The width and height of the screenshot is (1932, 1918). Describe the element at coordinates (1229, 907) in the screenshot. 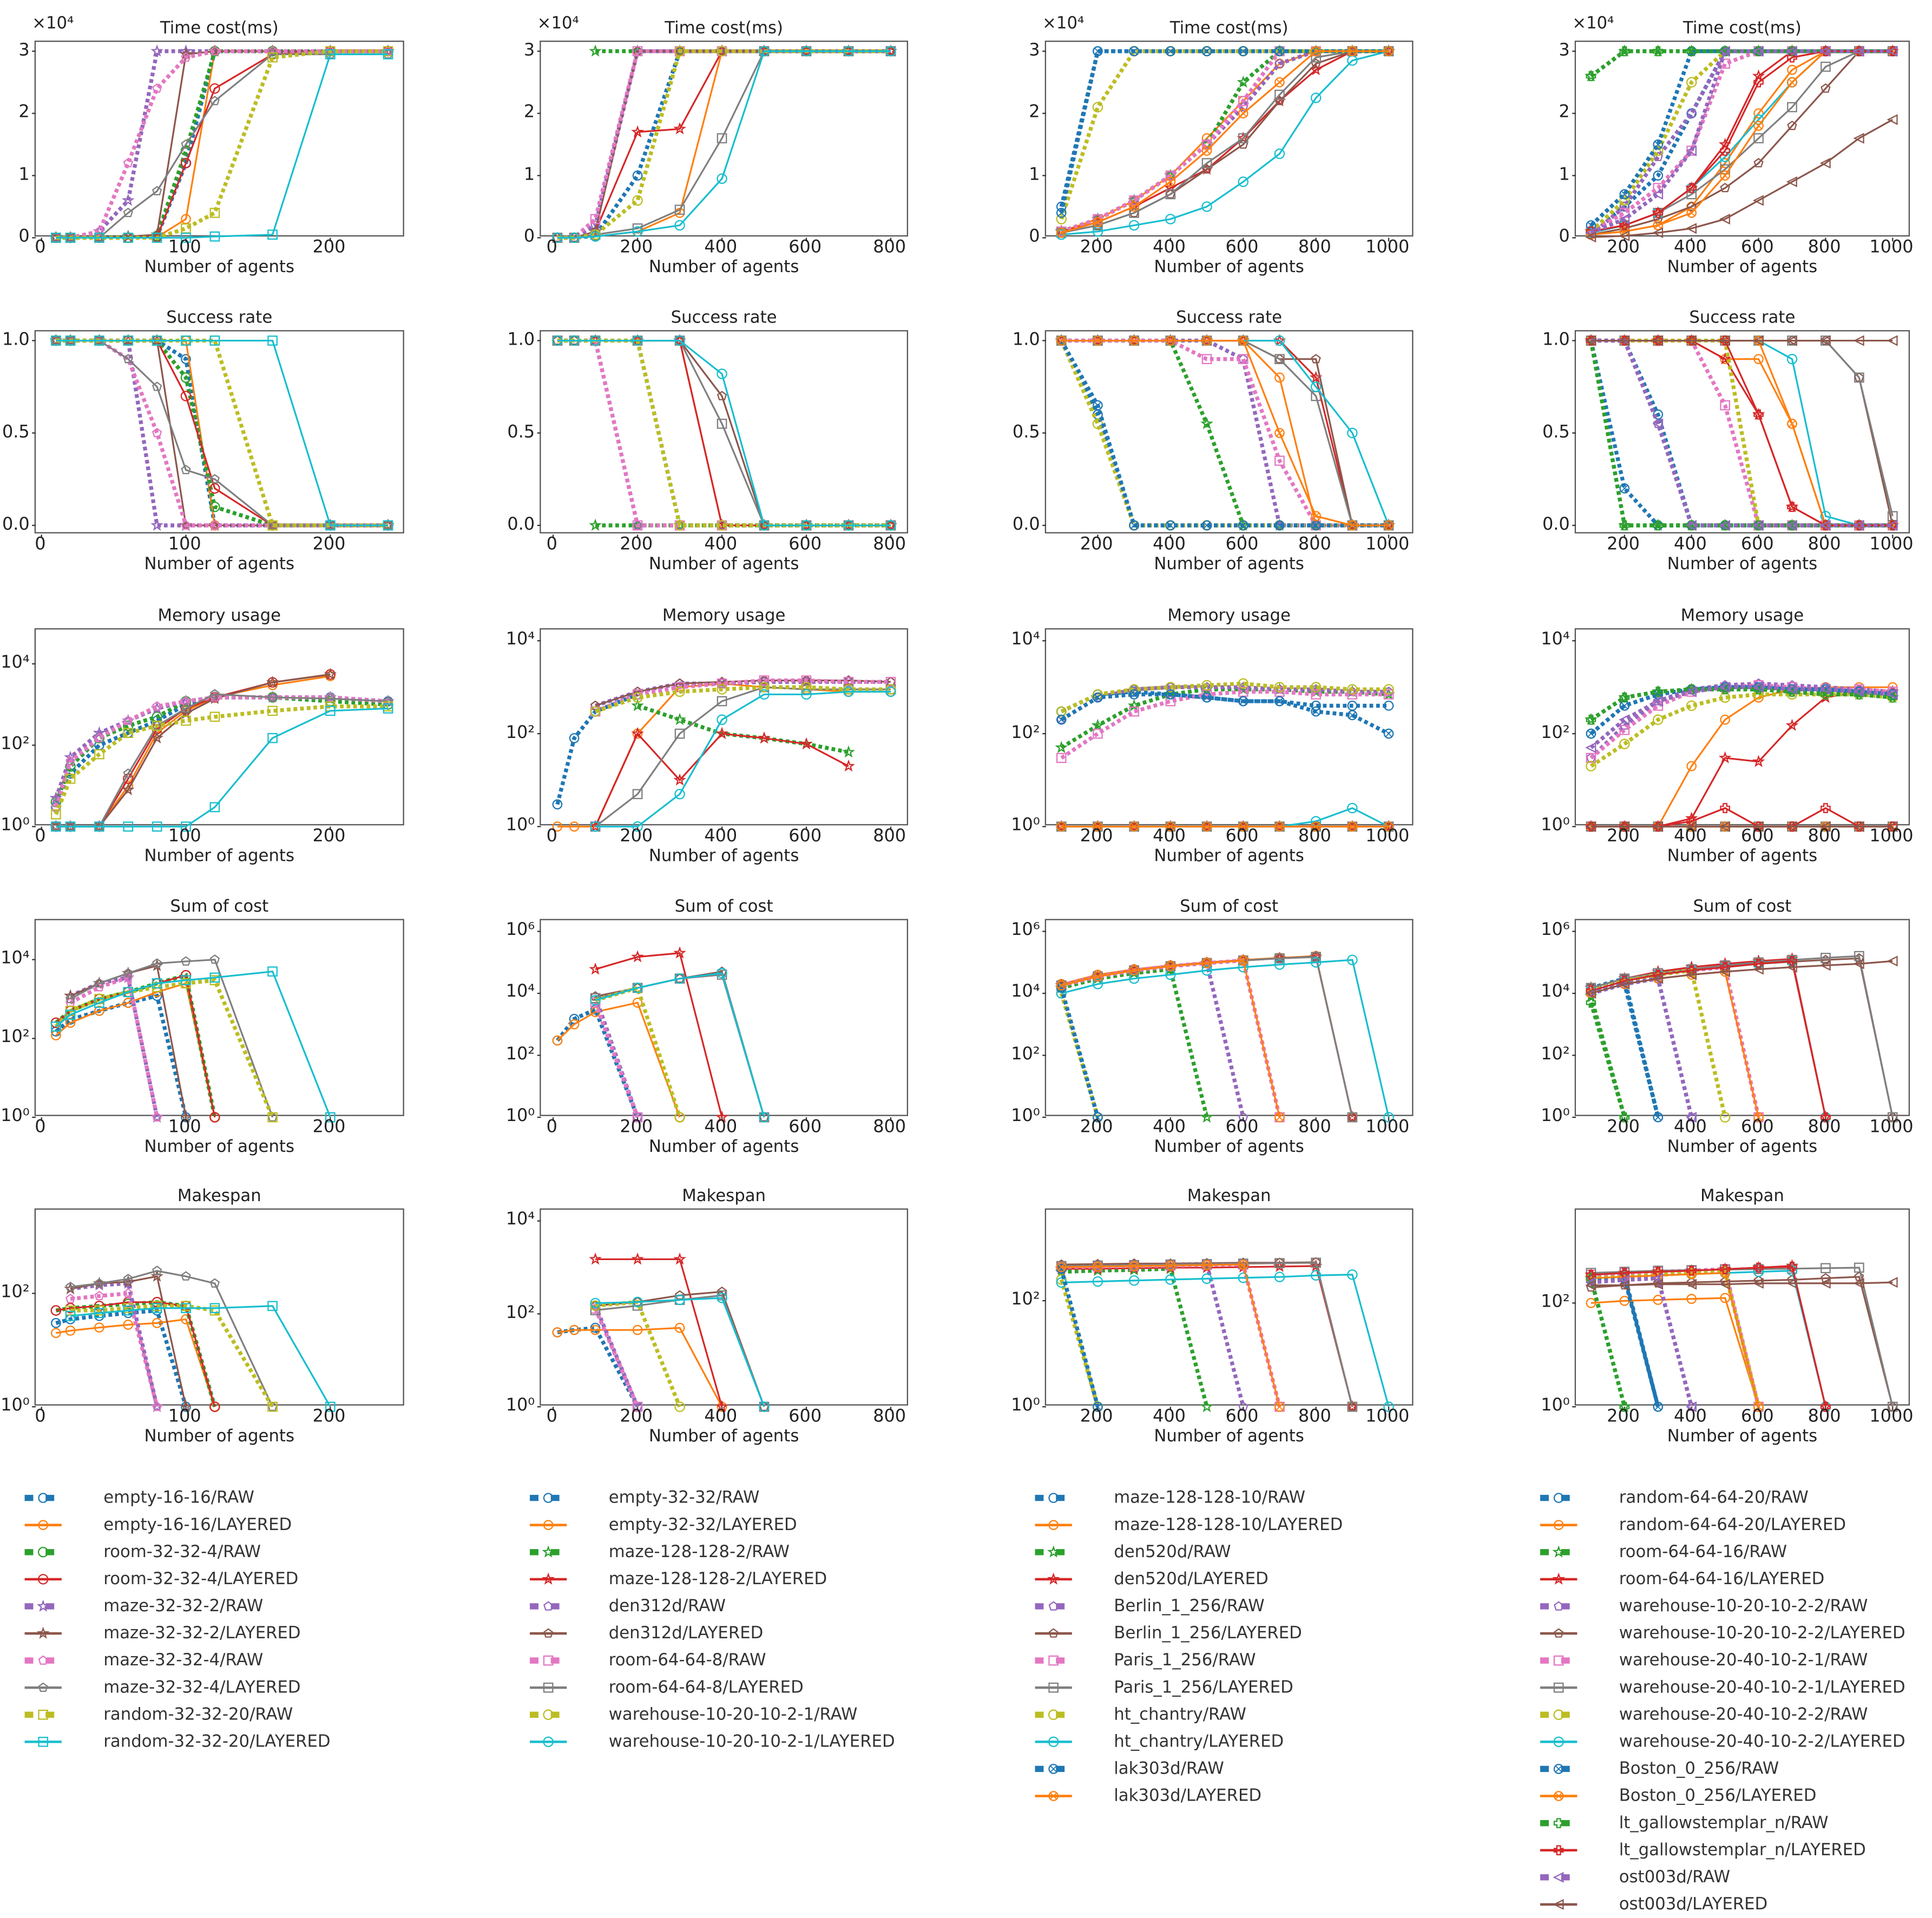

I see `panel-title: Sum of cost` at that location.